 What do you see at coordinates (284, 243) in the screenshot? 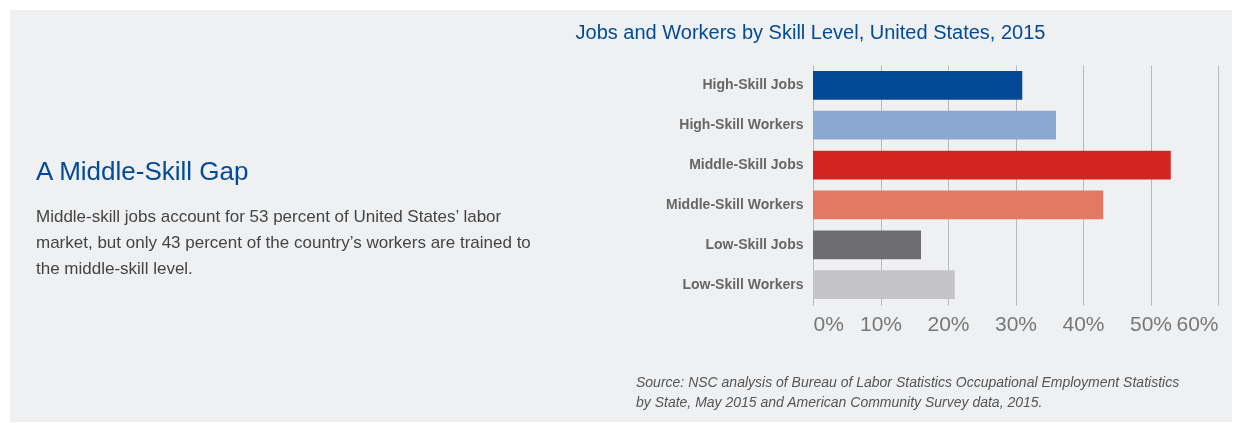
I see `text: Middle-skill jobs account for 53 percent of United States’ labor market, but only 43 percent of the country’s workers are trained to the middle-skill level.` at bounding box center [284, 243].